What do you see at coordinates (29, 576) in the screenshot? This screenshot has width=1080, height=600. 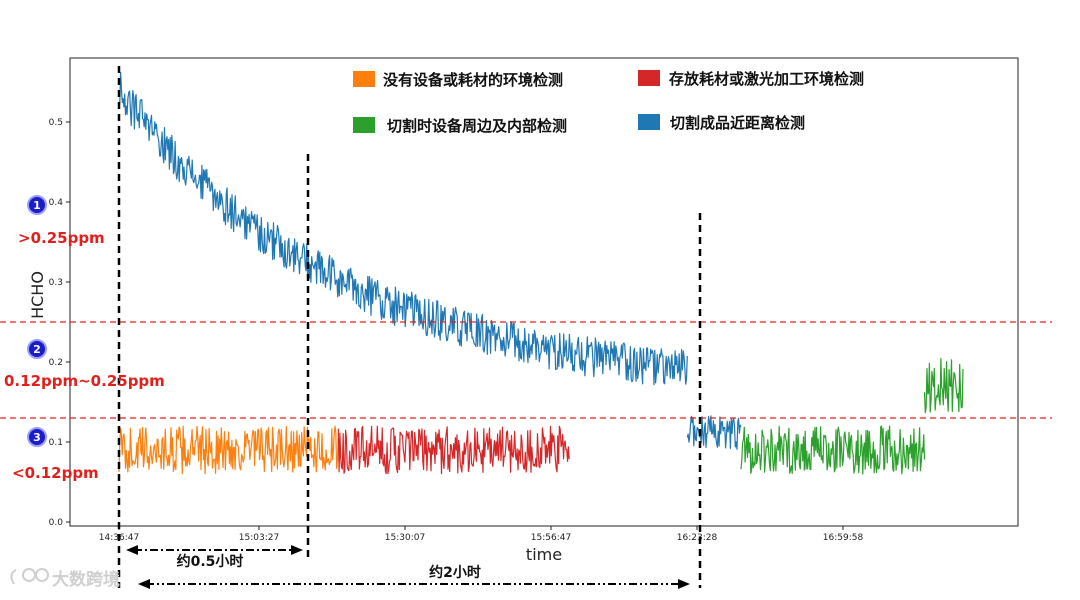 I see `watermark-logo-icon` at bounding box center [29, 576].